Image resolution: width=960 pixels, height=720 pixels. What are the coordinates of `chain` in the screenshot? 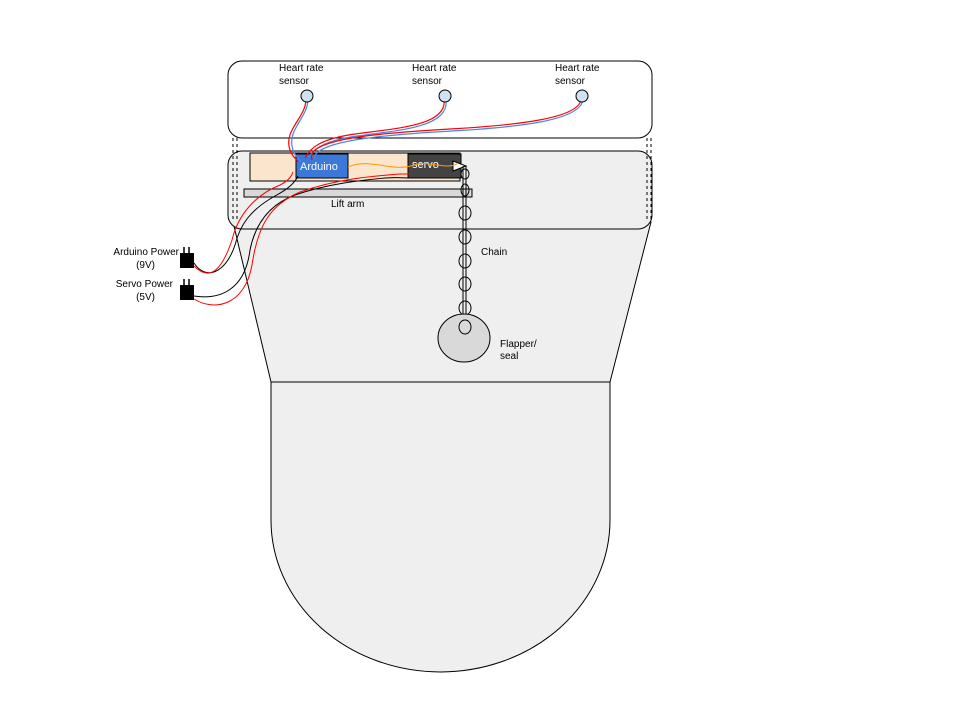 It's located at (465, 248).